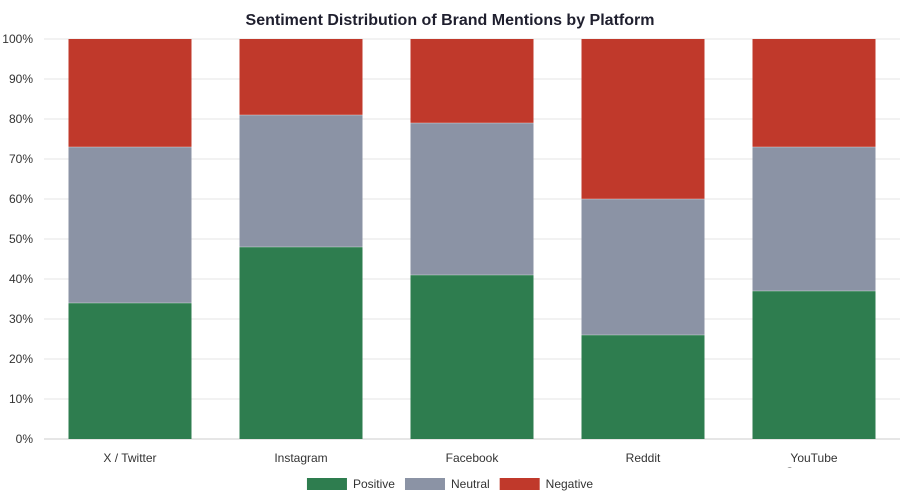 The width and height of the screenshot is (900, 500). What do you see at coordinates (470, 484) in the screenshot?
I see `legend-label: Neutral` at bounding box center [470, 484].